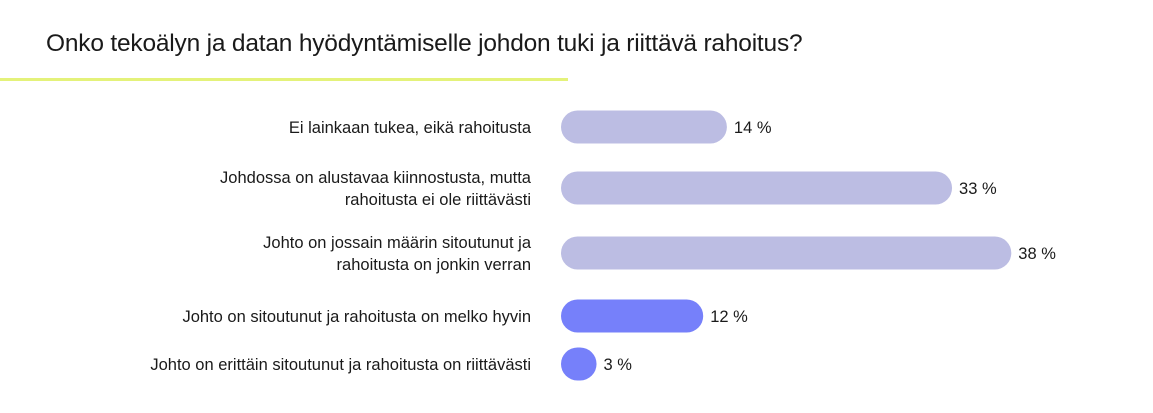 The image size is (1153, 413). What do you see at coordinates (978, 189) in the screenshot?
I see `value-label-2: 33 %` at bounding box center [978, 189].